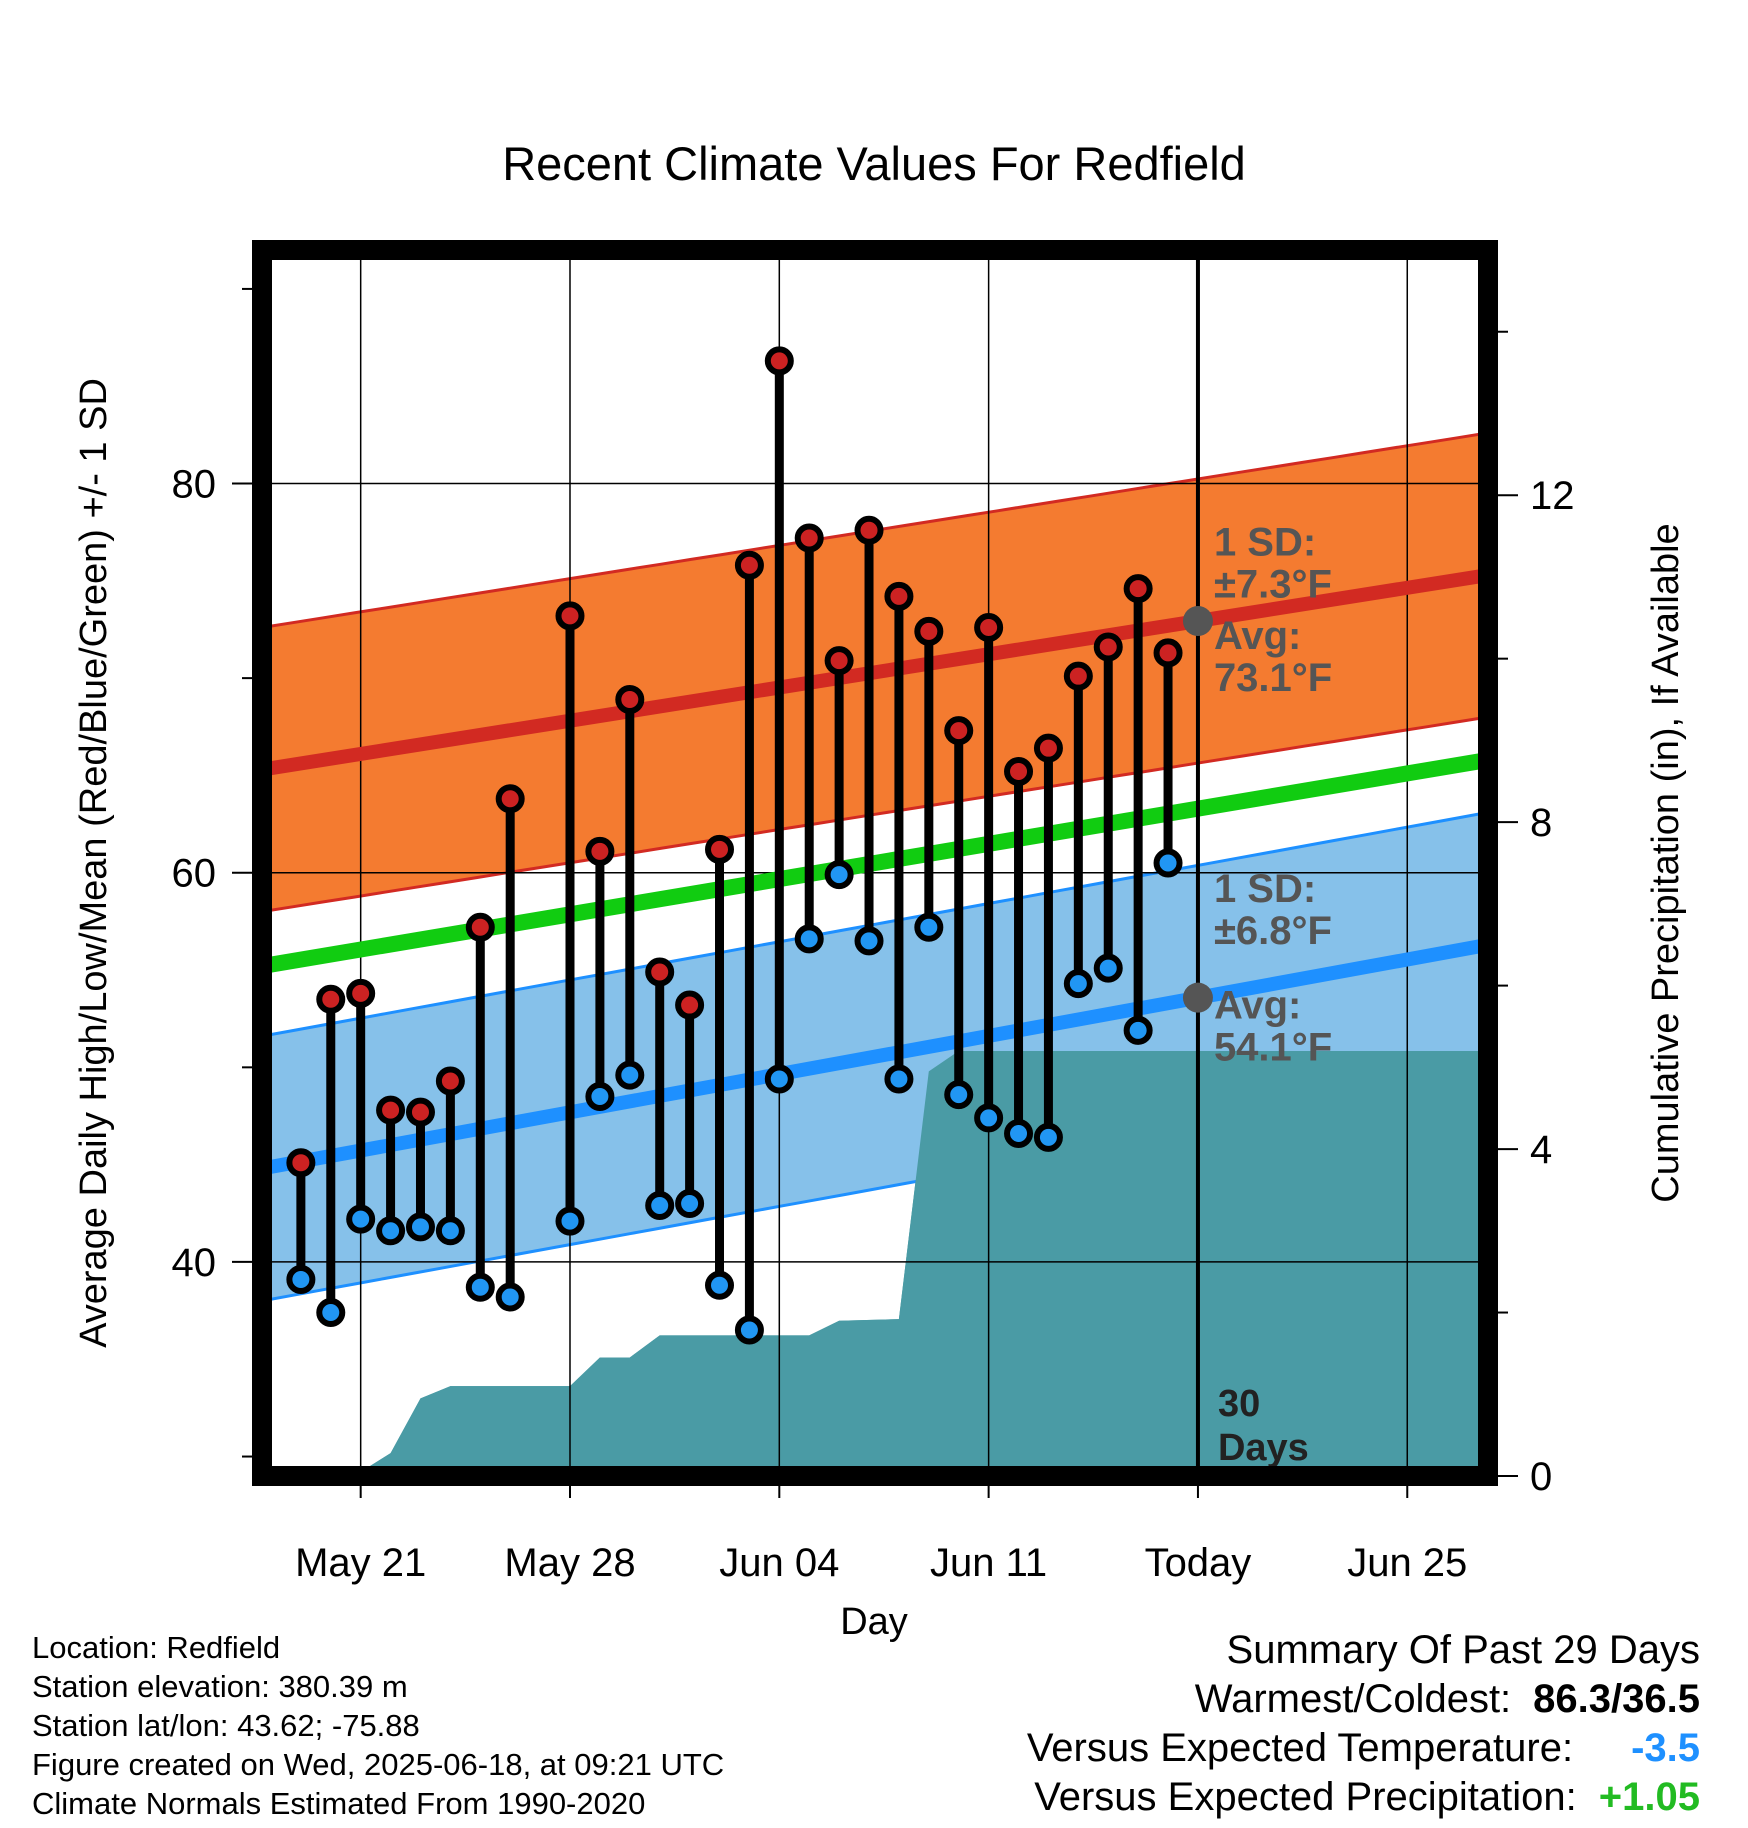 The image size is (1748, 1828). I want to click on info-elevation: Station elevation: 380.39 m, so click(220, 1686).